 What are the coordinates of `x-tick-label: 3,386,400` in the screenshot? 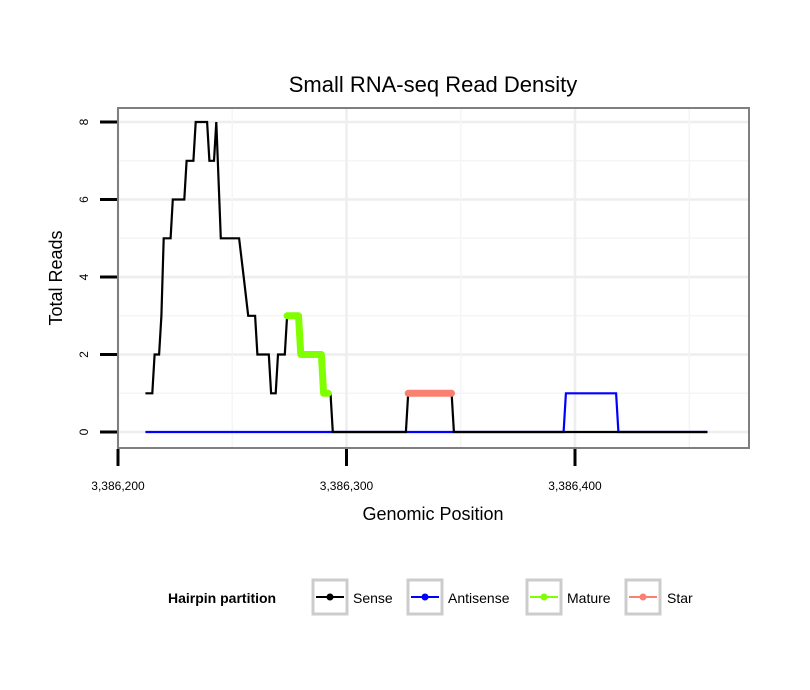 It's located at (575, 486).